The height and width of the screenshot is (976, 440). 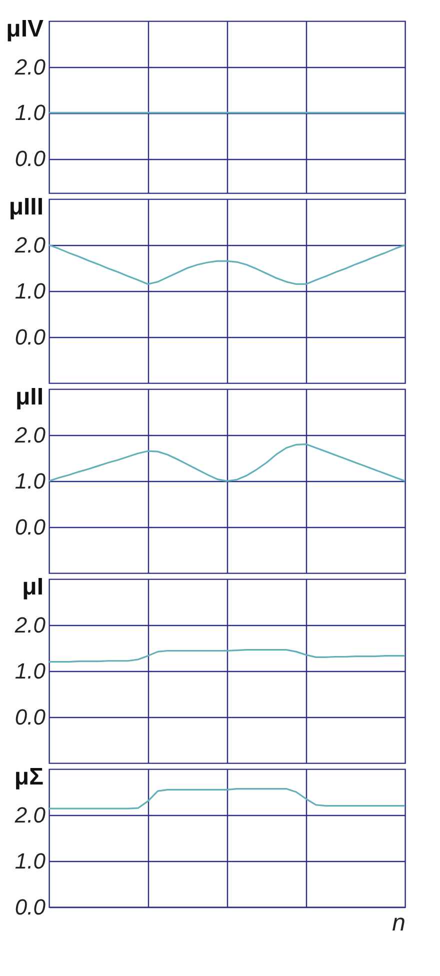 I want to click on y-axis-title: μΣ, so click(x=29, y=777).